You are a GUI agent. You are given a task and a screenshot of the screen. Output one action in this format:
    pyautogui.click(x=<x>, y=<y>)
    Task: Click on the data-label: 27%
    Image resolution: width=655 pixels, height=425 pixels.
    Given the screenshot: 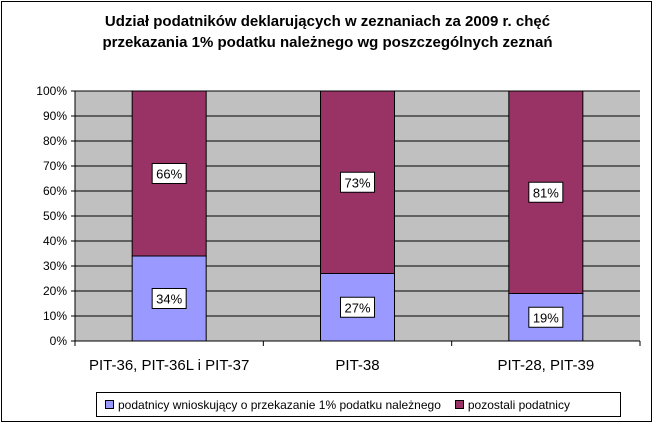 What is the action you would take?
    pyautogui.click(x=357, y=307)
    